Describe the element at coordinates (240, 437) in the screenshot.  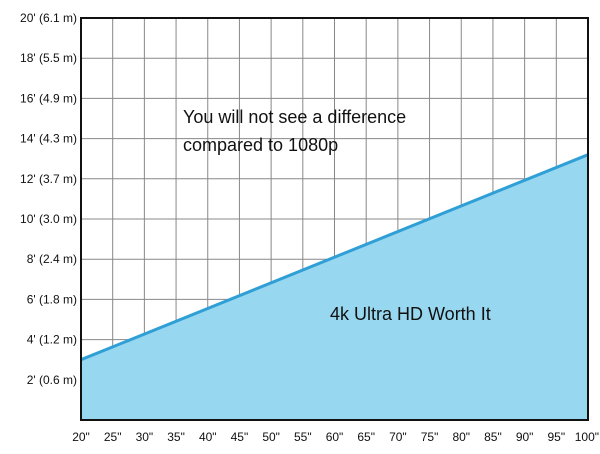
I see `x-tick-label: 45"` at that location.